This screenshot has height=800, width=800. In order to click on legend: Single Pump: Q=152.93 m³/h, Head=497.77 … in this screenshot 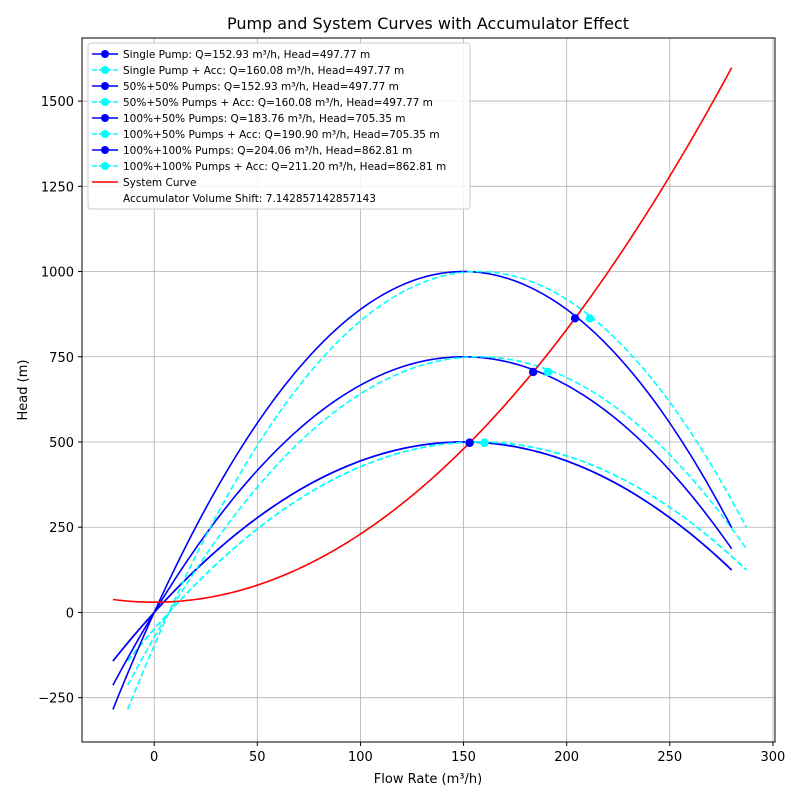, I will do `click(279, 126)`.